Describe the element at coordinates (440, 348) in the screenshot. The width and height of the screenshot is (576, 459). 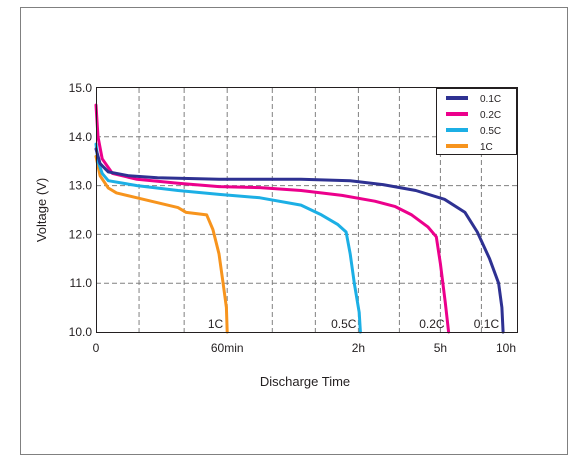
I see `x-tick-label: 5h` at that location.